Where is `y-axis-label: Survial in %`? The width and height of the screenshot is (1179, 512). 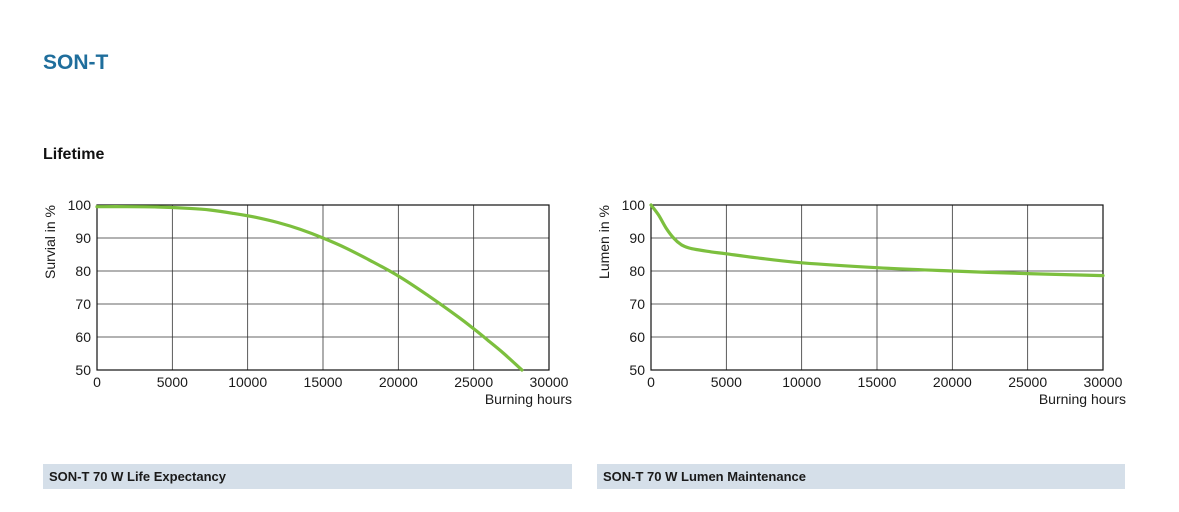
y-axis-label: Survial in % is located at coordinates (50, 242).